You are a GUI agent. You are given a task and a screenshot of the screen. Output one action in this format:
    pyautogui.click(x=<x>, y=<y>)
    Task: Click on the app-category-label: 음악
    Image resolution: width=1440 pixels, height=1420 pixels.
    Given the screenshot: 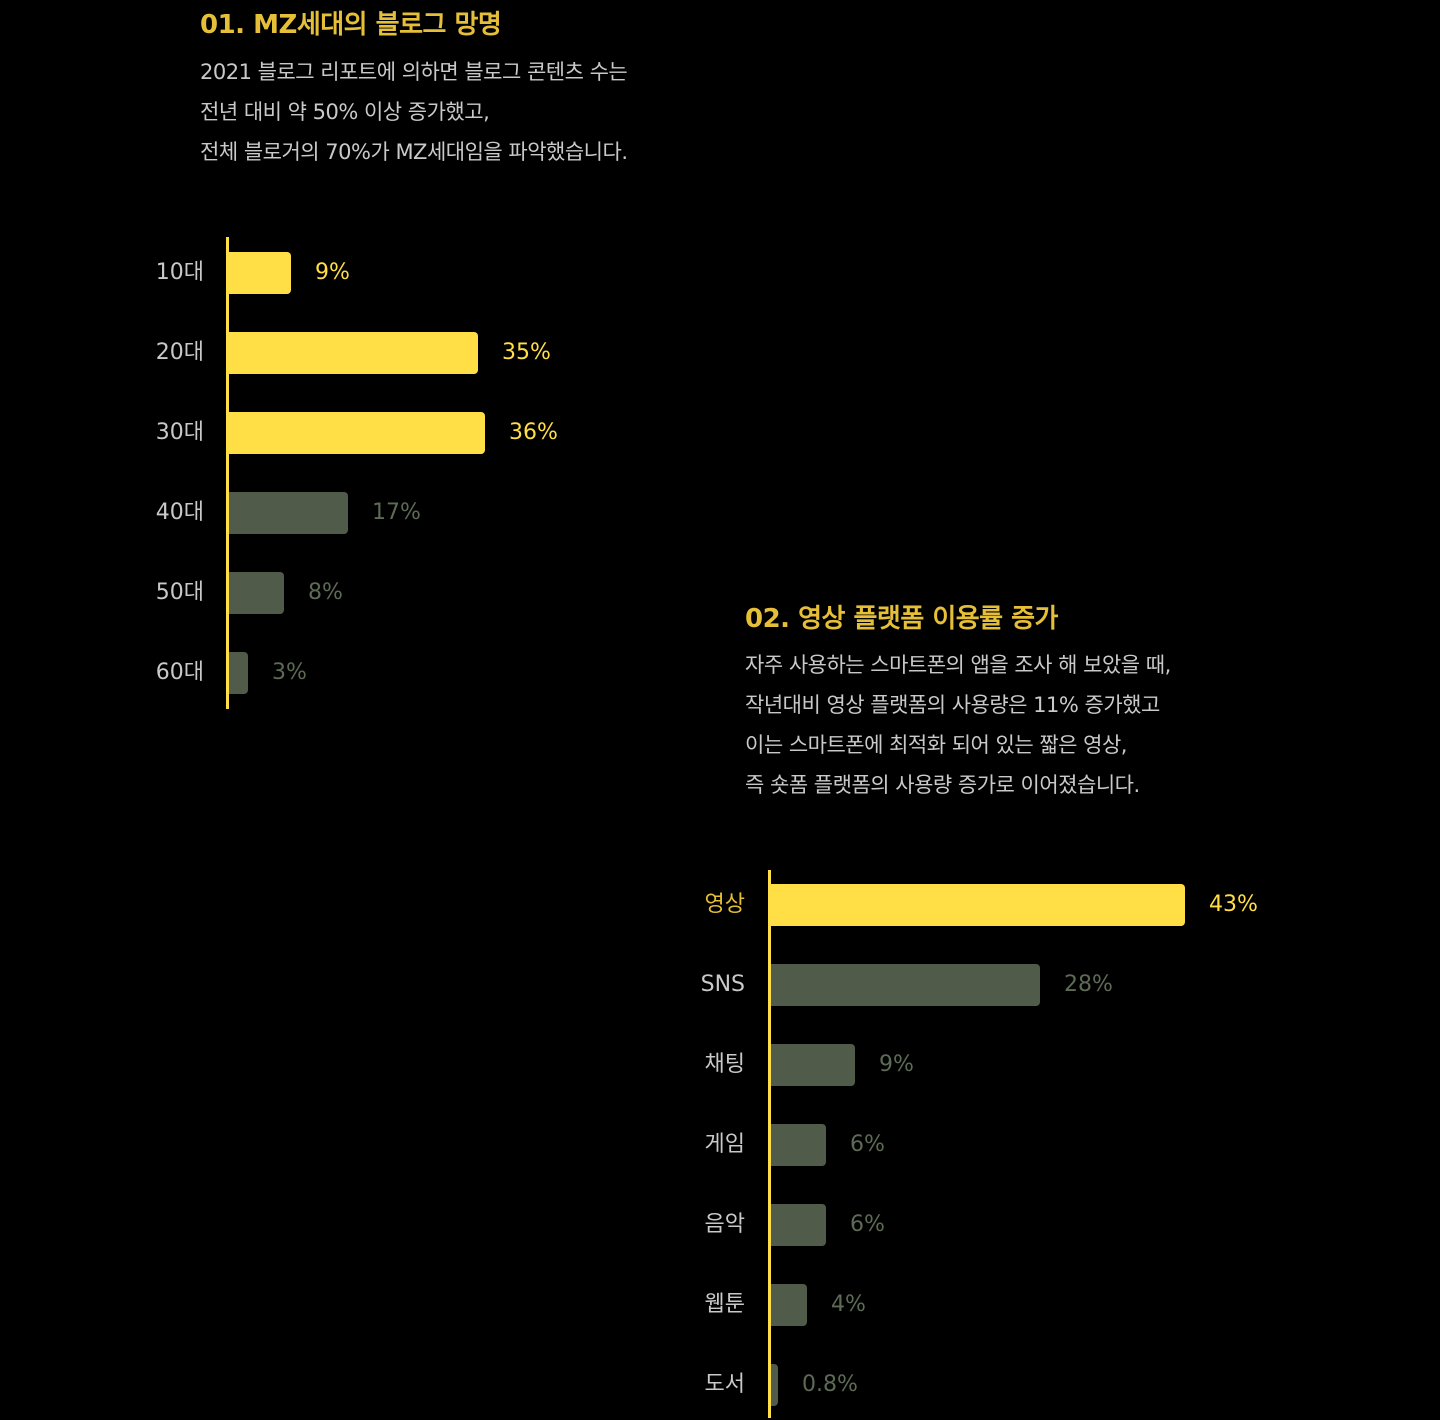 What is the action you would take?
    pyautogui.click(x=724, y=1224)
    